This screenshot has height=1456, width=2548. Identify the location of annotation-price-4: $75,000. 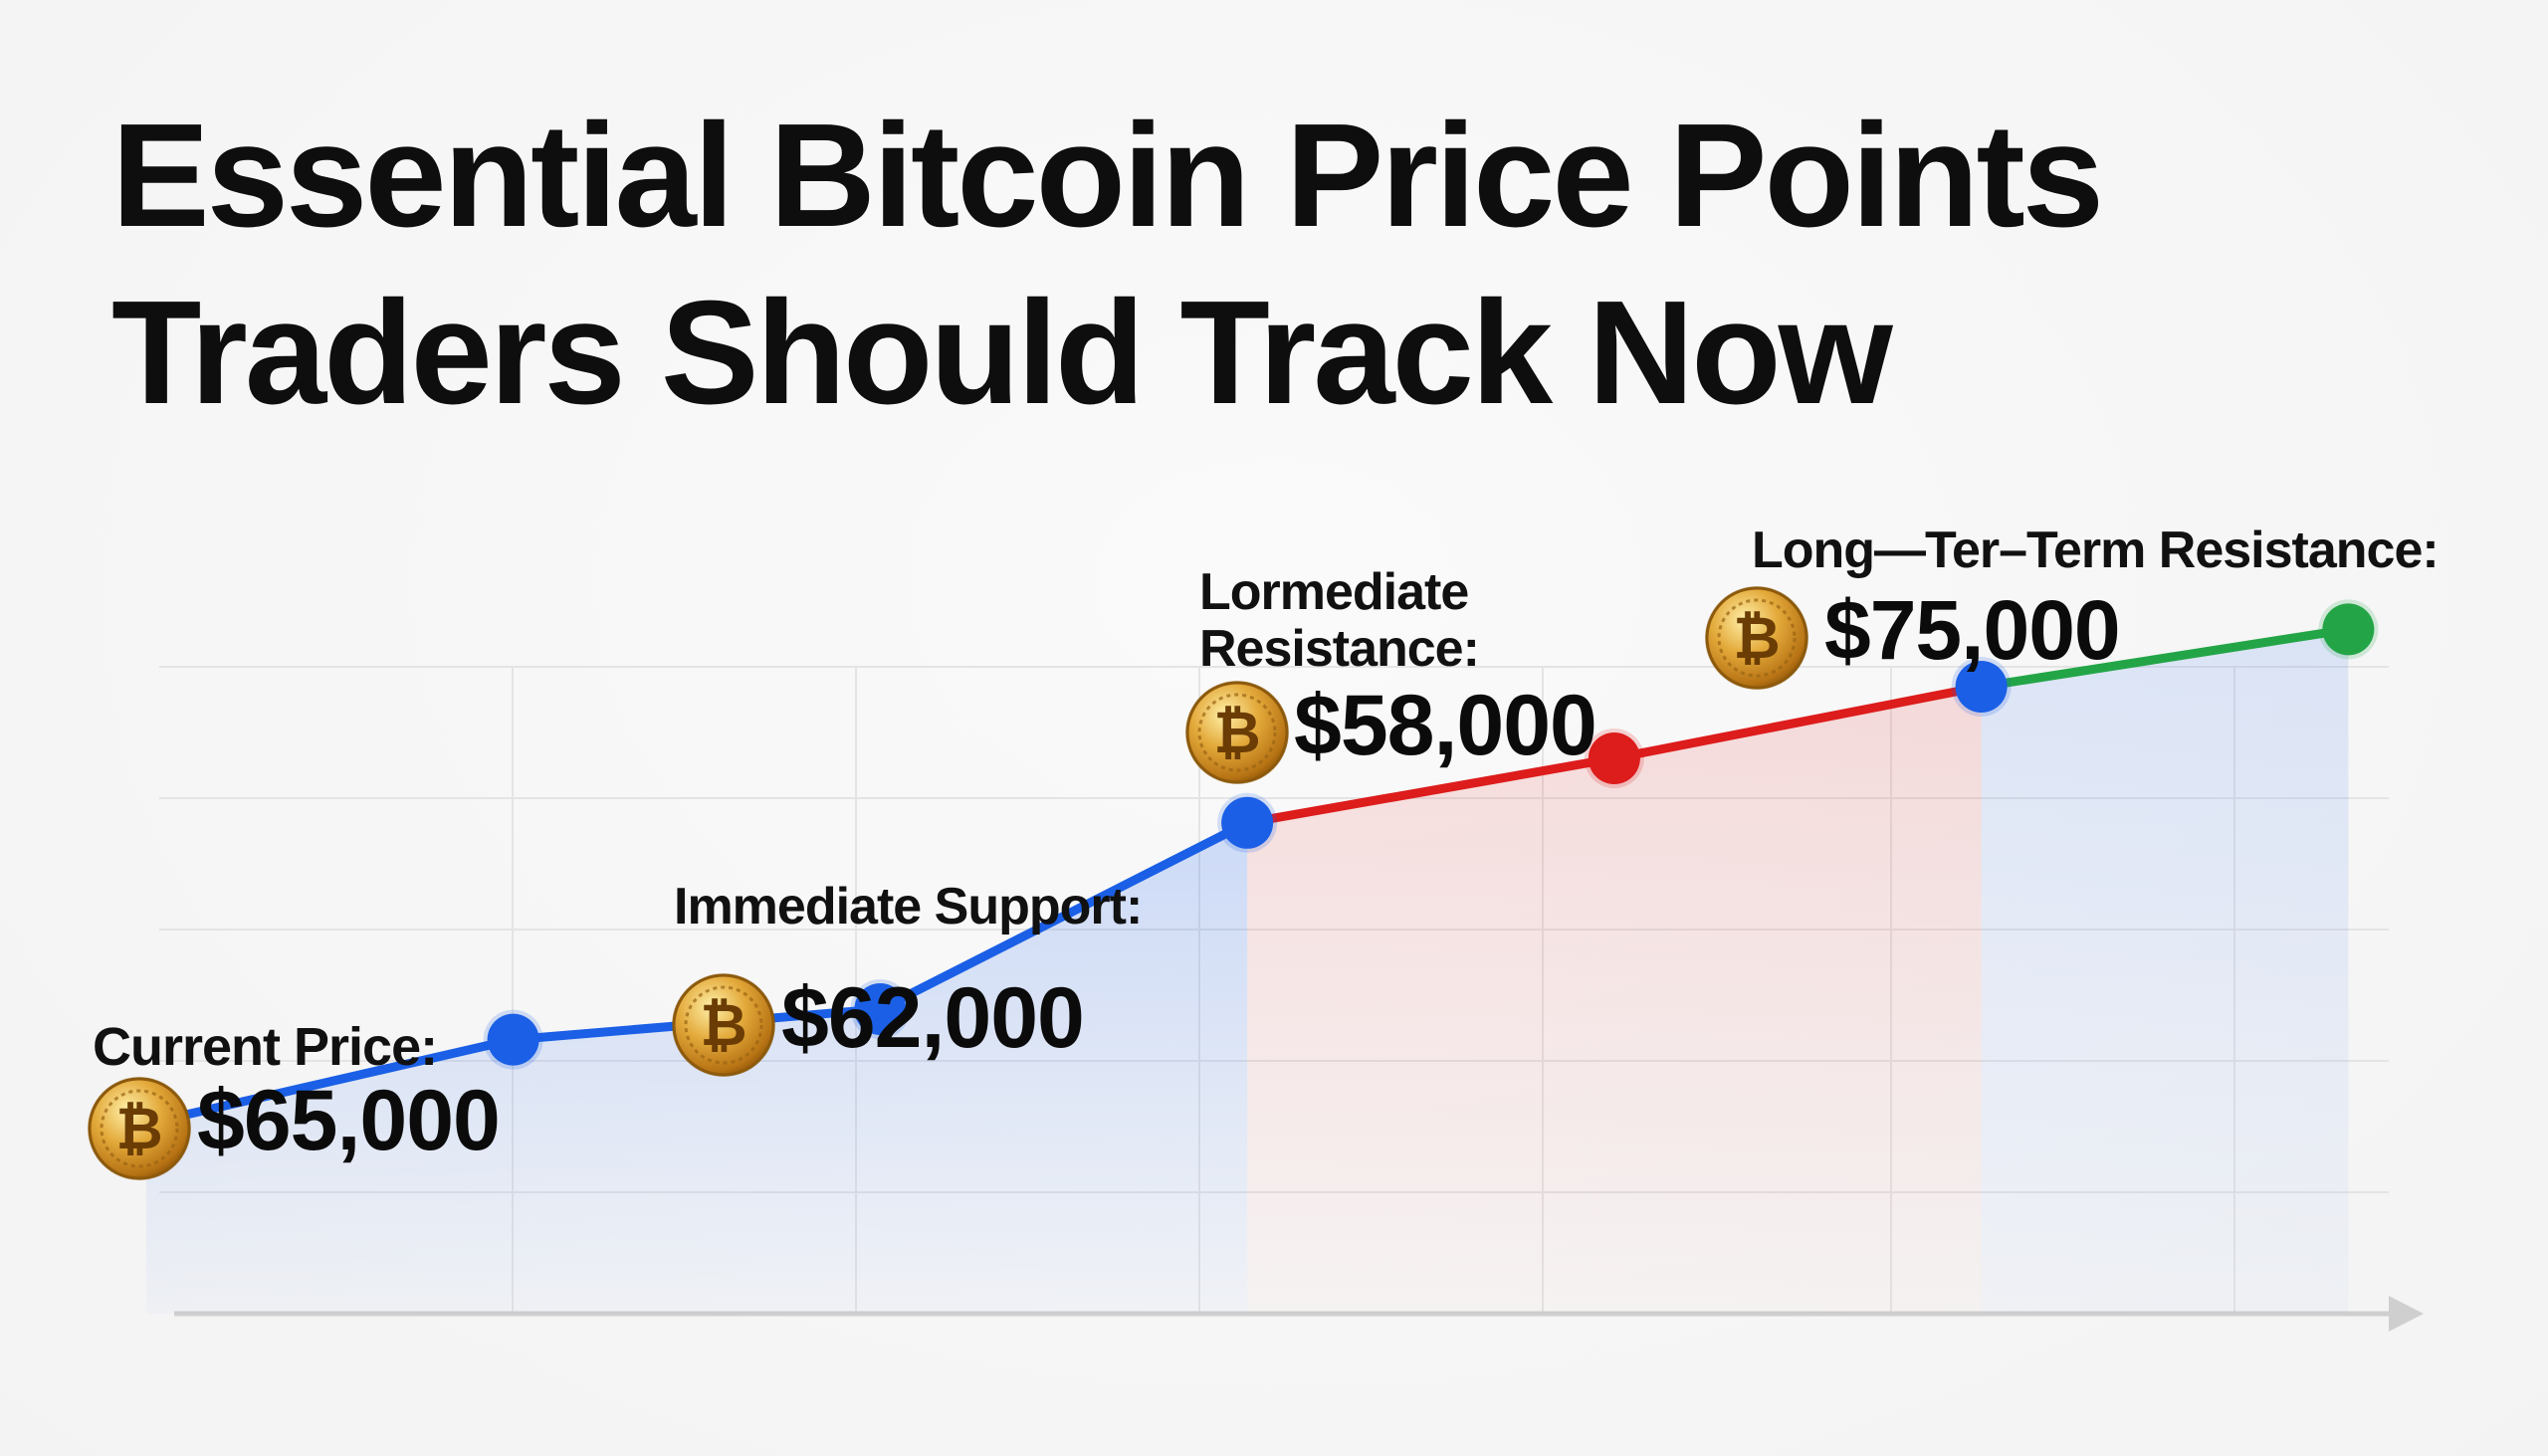
(1972, 630).